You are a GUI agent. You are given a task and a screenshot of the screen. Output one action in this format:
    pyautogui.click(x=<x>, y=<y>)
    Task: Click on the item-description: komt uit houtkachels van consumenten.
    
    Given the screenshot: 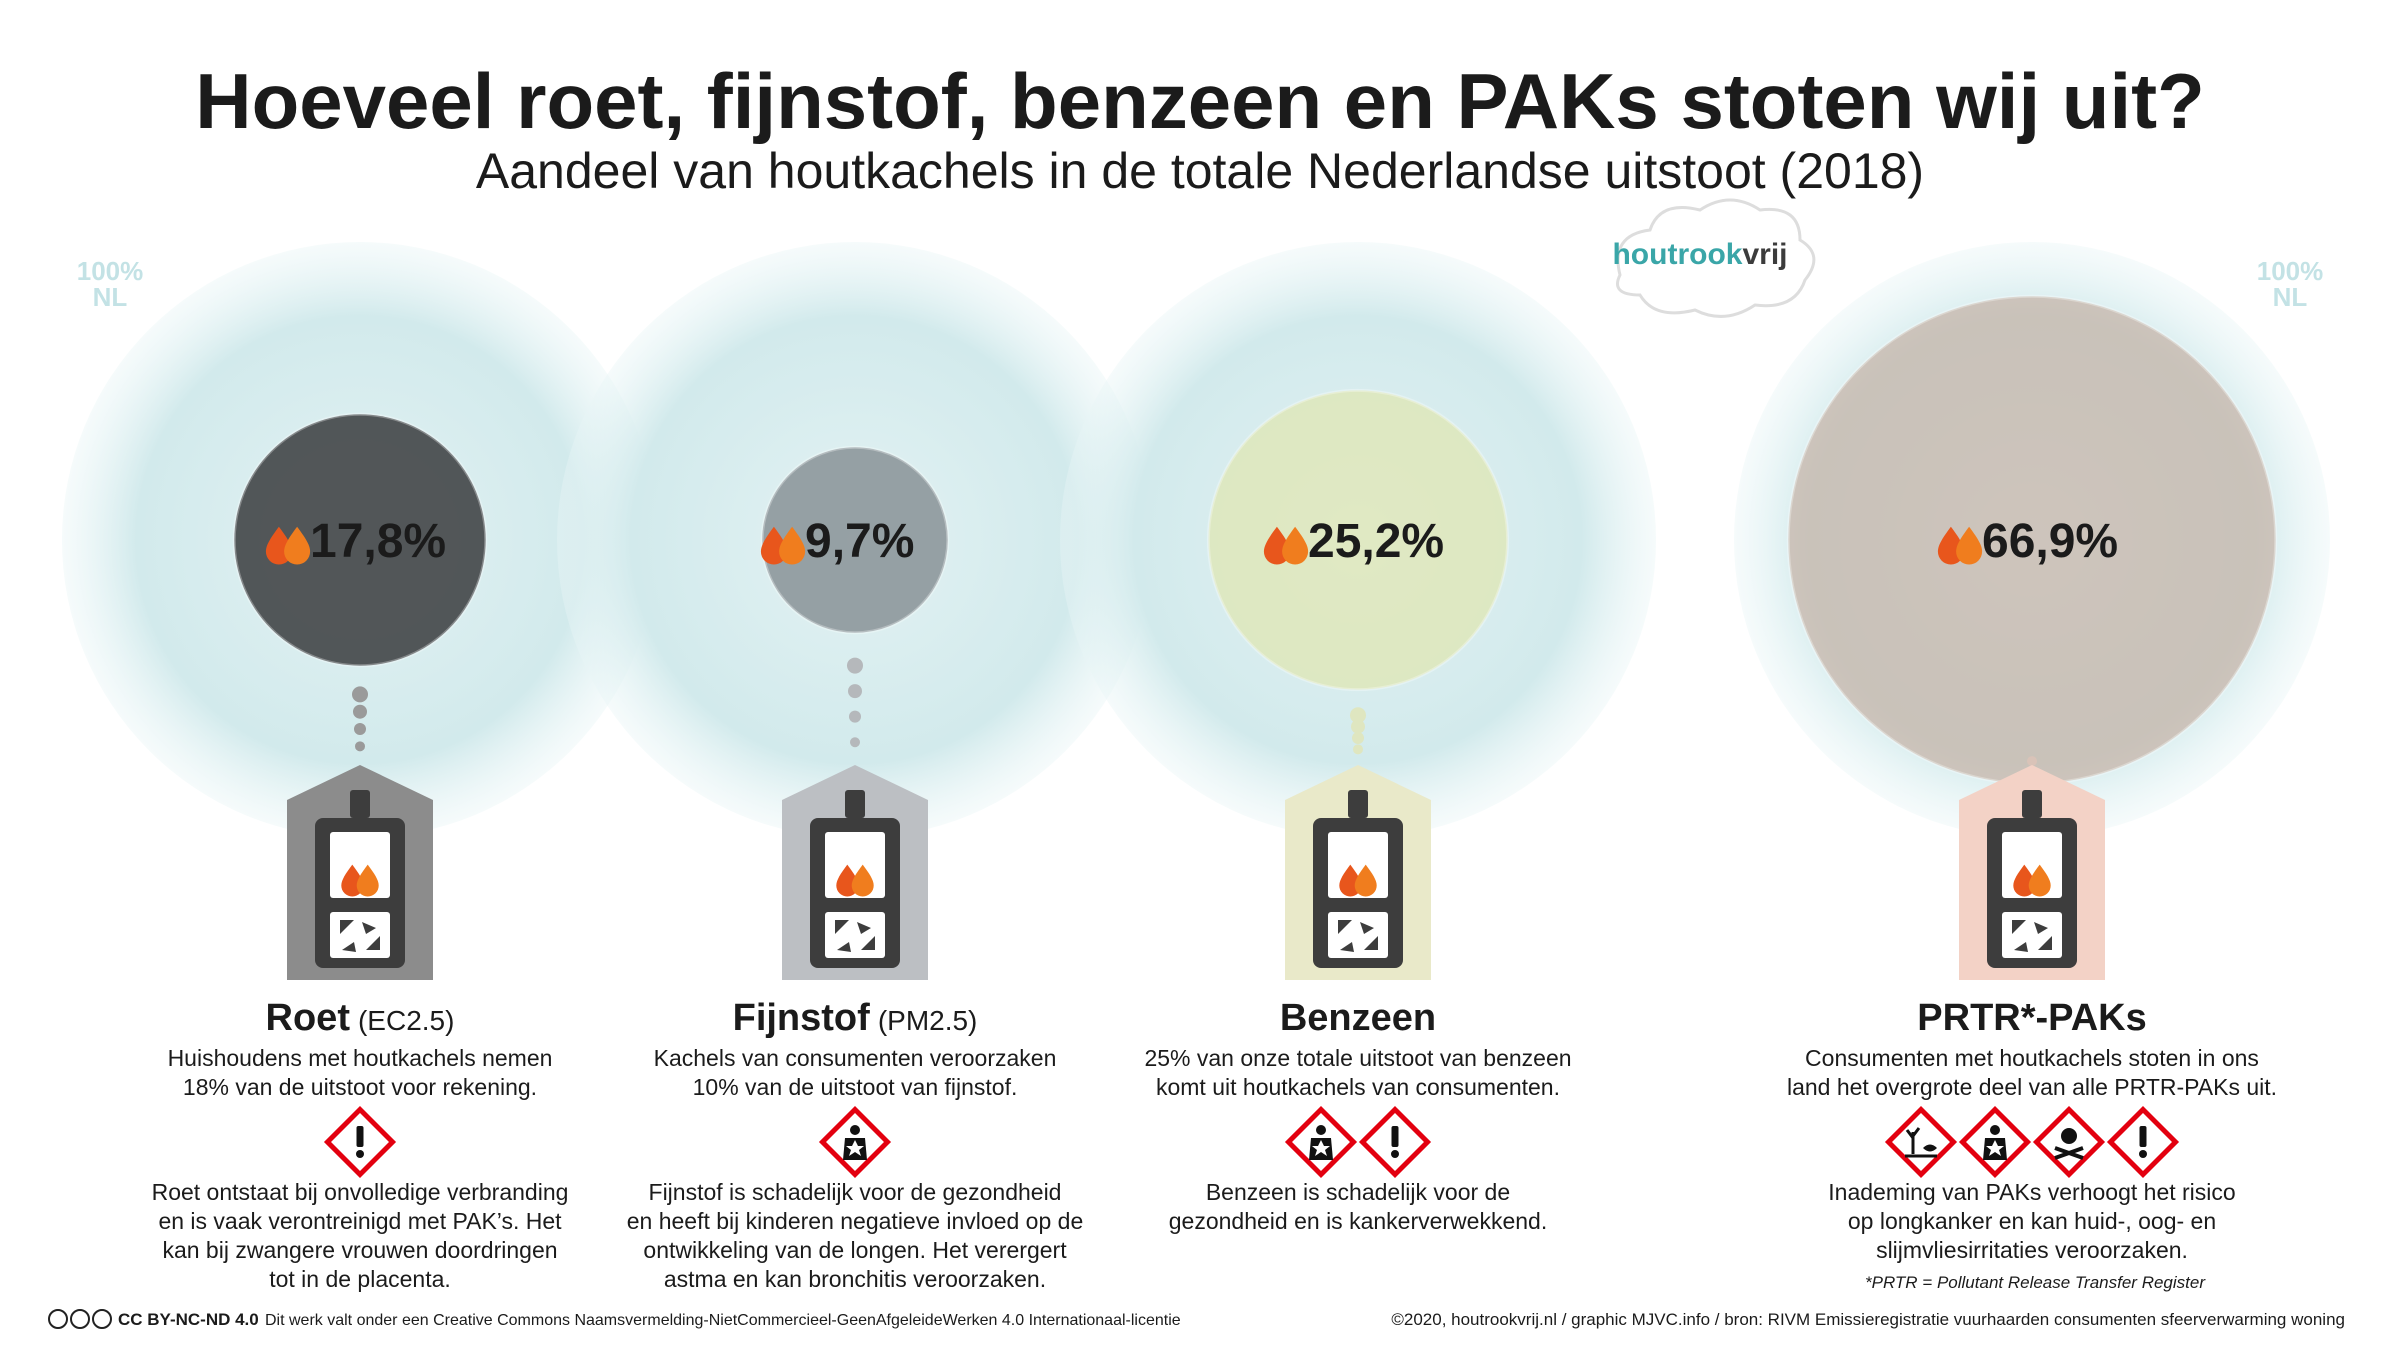 What is the action you would take?
    pyautogui.click(x=1358, y=1087)
    